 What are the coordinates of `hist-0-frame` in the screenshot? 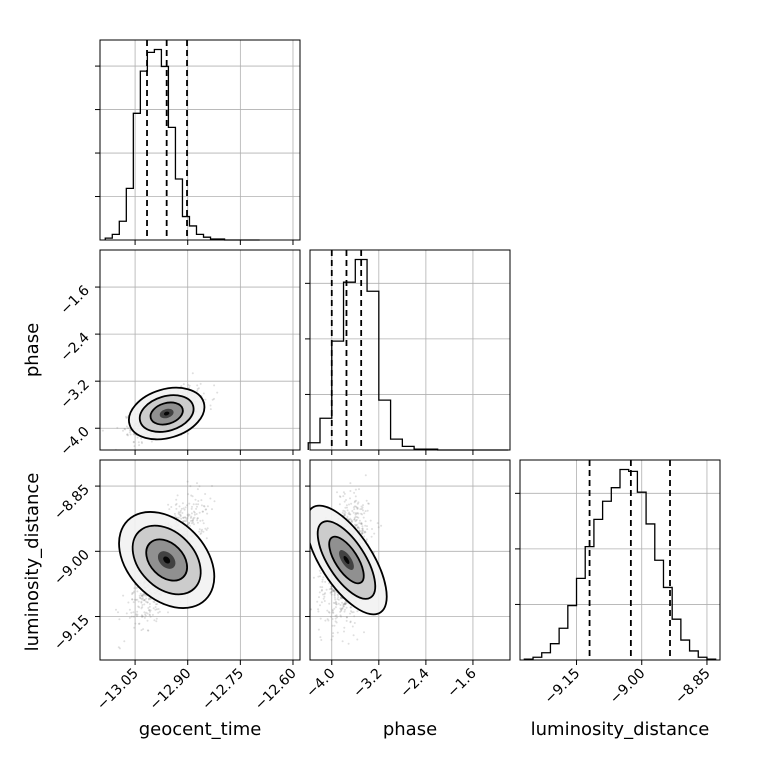 It's located at (200, 140).